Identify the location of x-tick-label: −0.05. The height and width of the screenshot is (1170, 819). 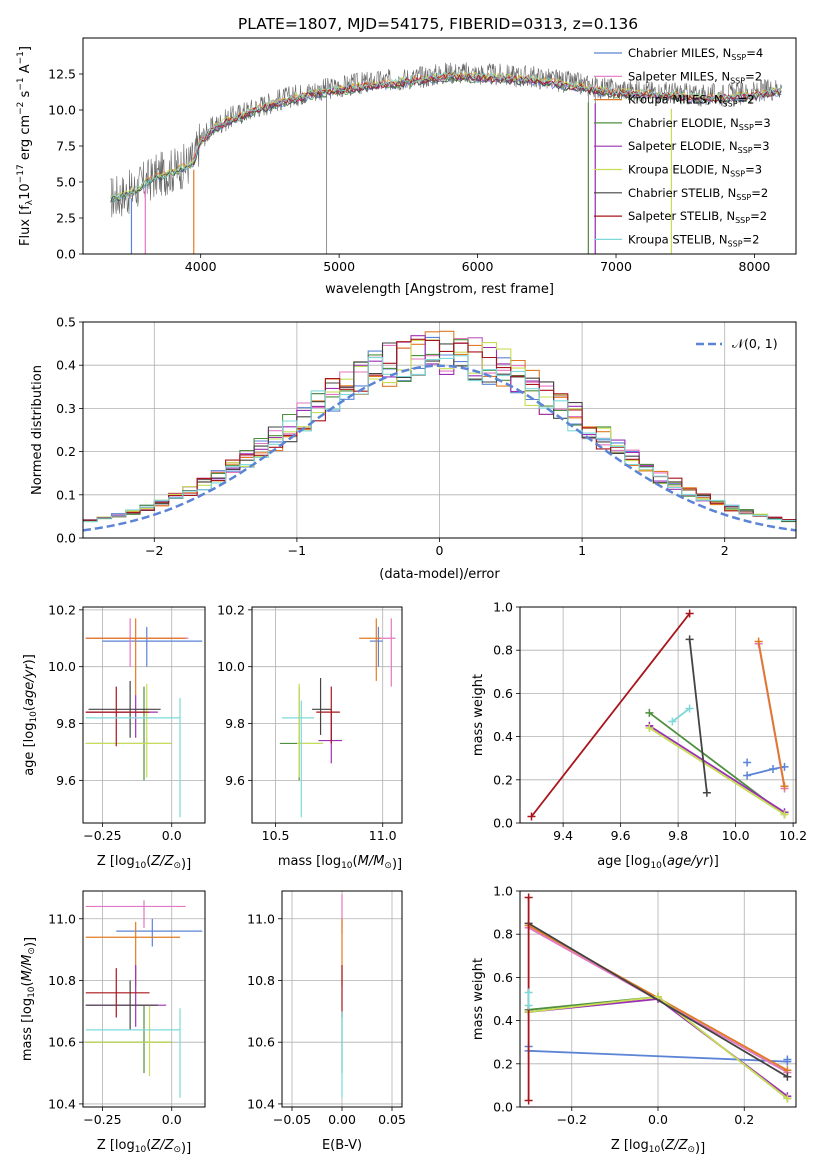
(292, 1119).